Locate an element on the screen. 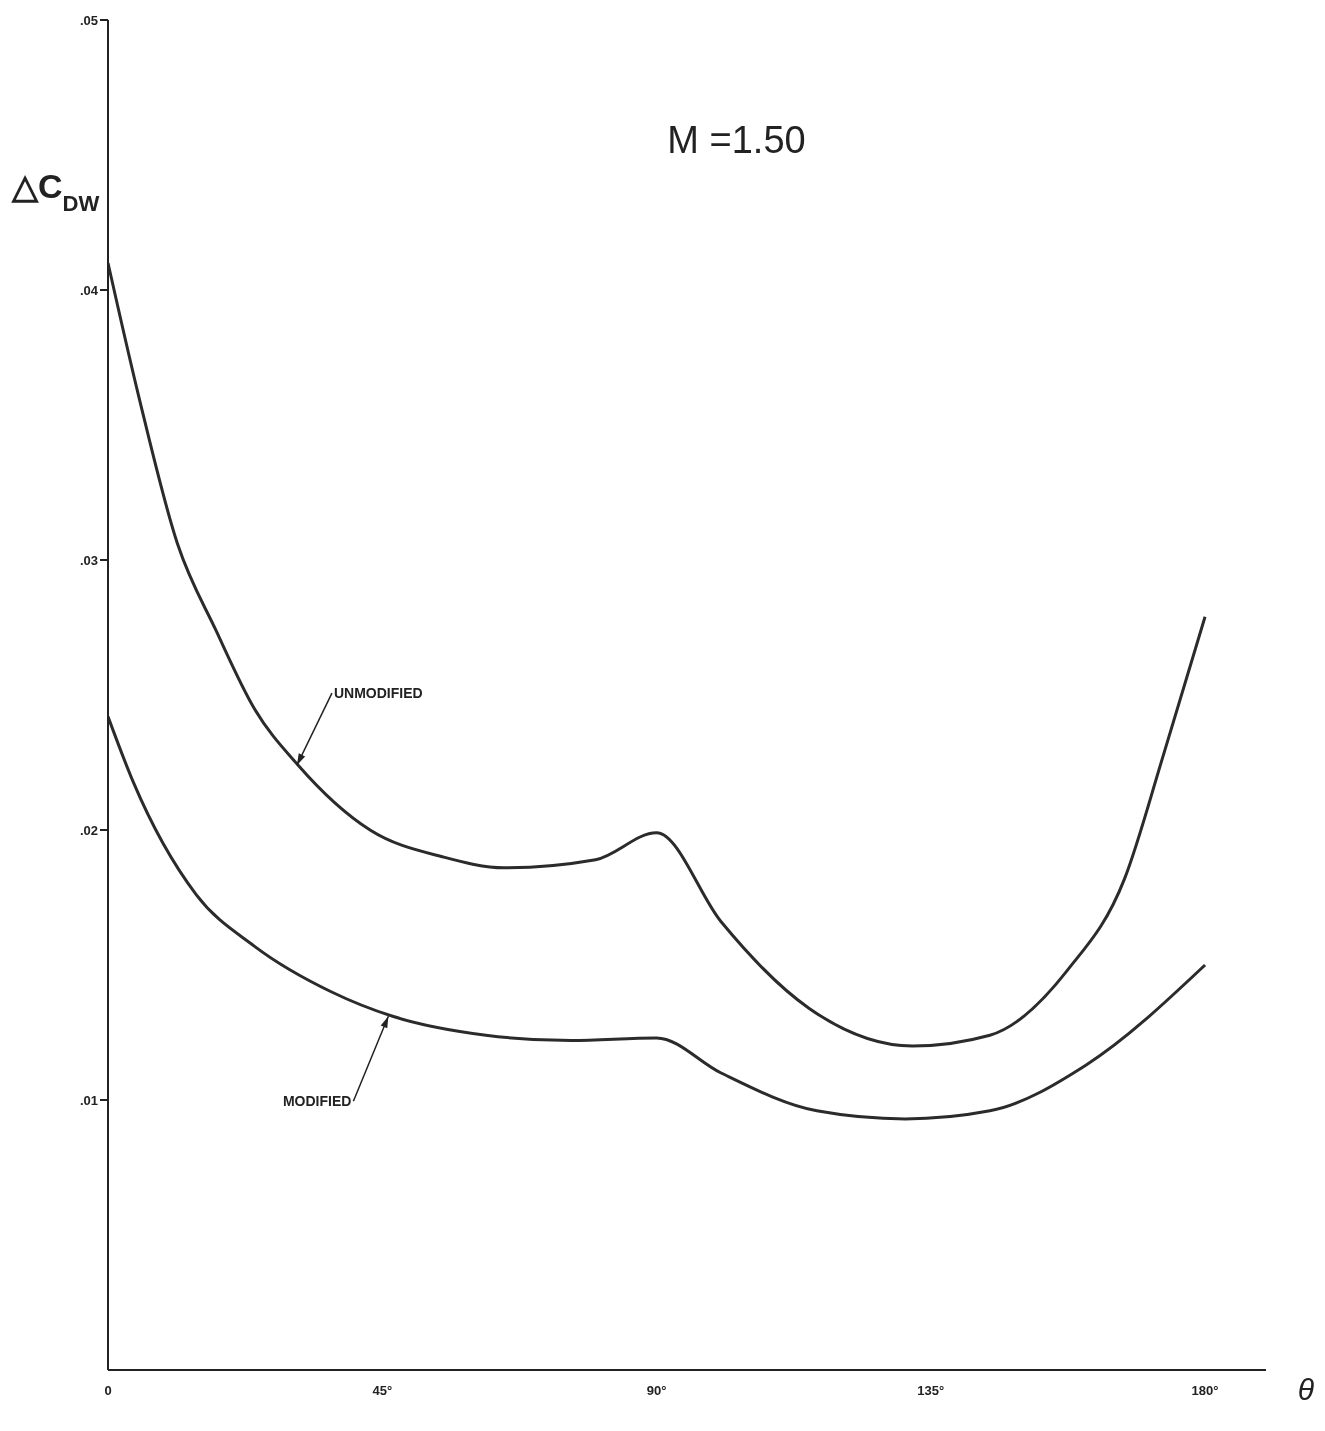  annotation: UNMODIFIED is located at coordinates (378, 693).